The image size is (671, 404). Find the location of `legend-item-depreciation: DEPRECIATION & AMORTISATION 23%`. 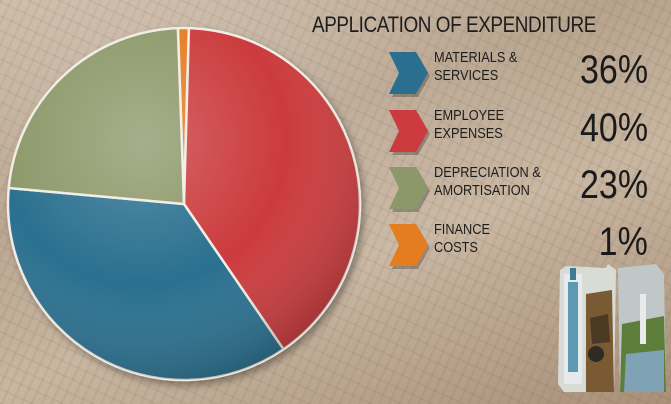

legend-item-depreciation: DEPRECIATION & AMORTISATION 23% is located at coordinates (518, 188).